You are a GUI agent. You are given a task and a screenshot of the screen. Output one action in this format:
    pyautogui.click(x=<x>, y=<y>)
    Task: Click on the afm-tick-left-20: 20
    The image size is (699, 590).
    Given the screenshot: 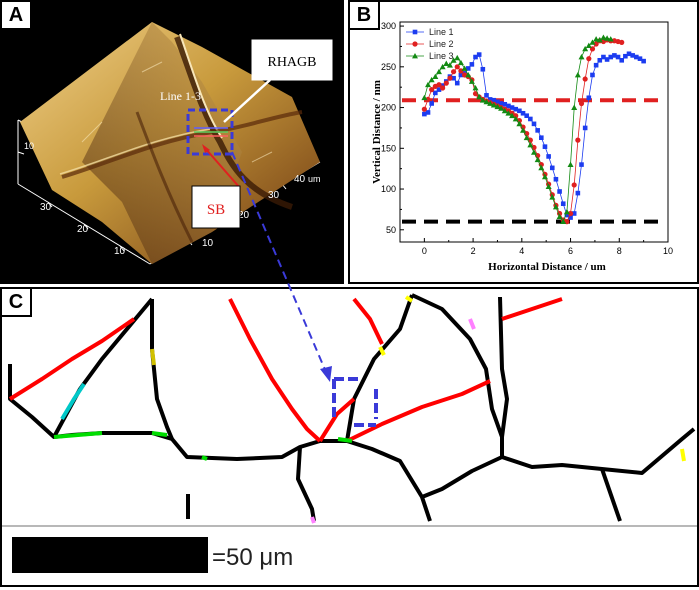 What is the action you would take?
    pyautogui.click(x=83, y=229)
    